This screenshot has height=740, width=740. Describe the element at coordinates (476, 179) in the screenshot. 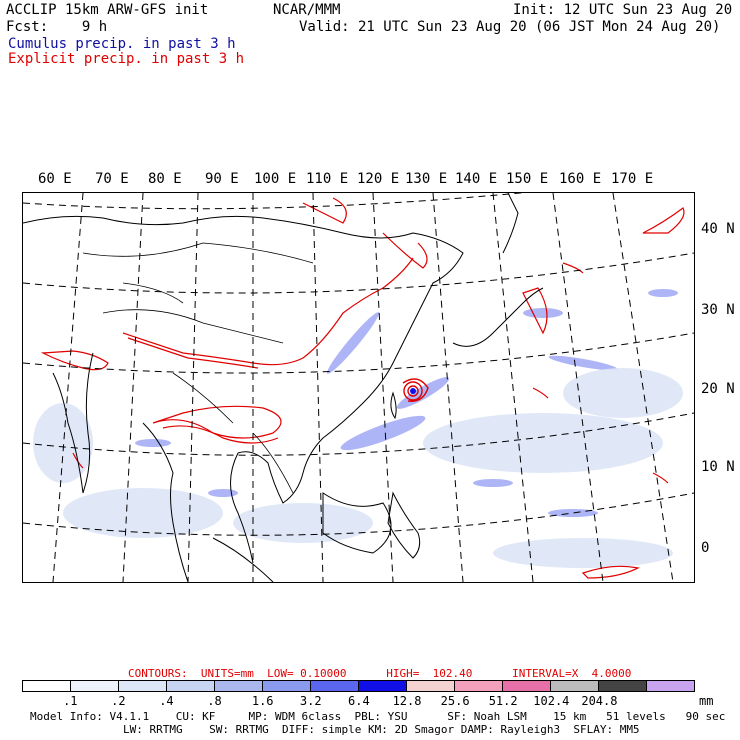

I see `lon-label-140e: 140 E` at that location.